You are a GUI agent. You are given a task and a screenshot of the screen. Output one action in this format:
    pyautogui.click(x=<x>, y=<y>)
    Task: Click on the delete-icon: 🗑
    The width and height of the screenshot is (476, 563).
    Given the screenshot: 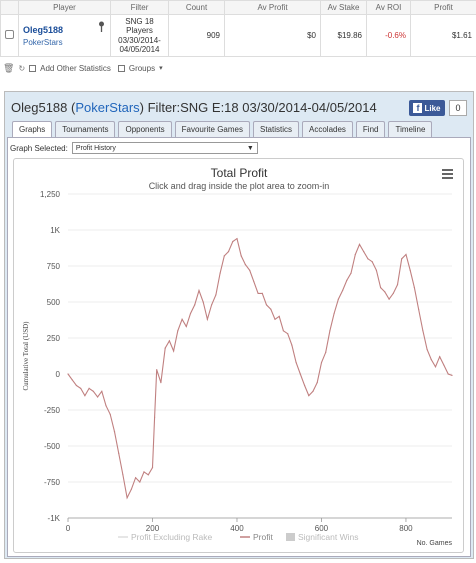 What is the action you would take?
    pyautogui.click(x=9, y=67)
    